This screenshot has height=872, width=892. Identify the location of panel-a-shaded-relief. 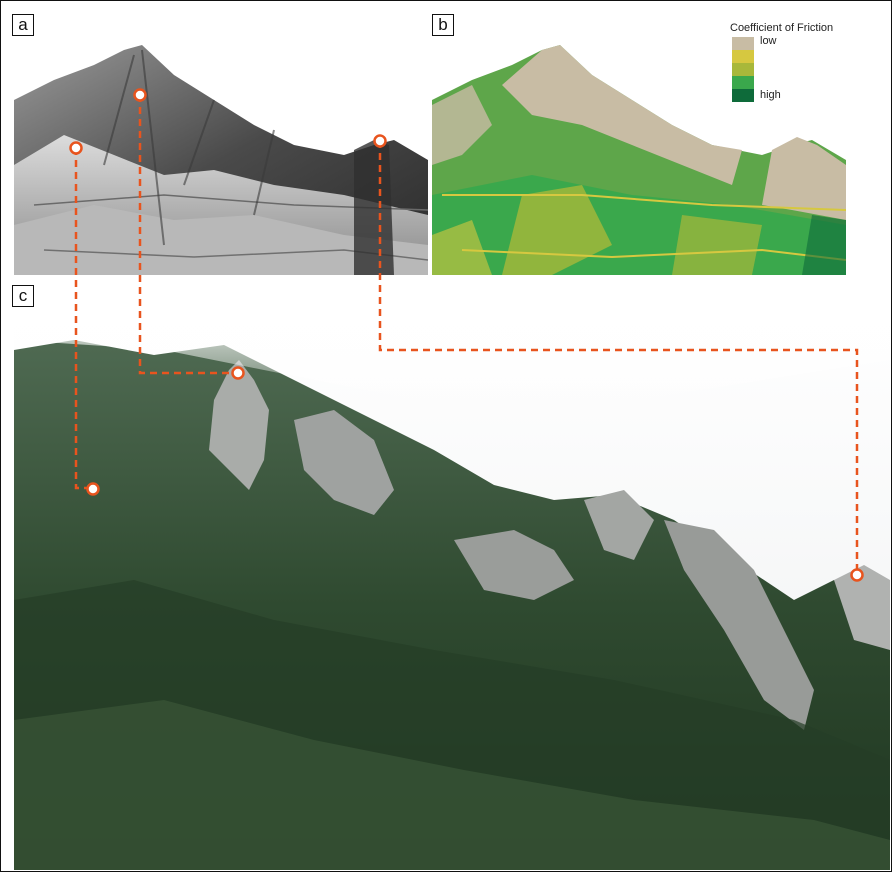
(221, 160).